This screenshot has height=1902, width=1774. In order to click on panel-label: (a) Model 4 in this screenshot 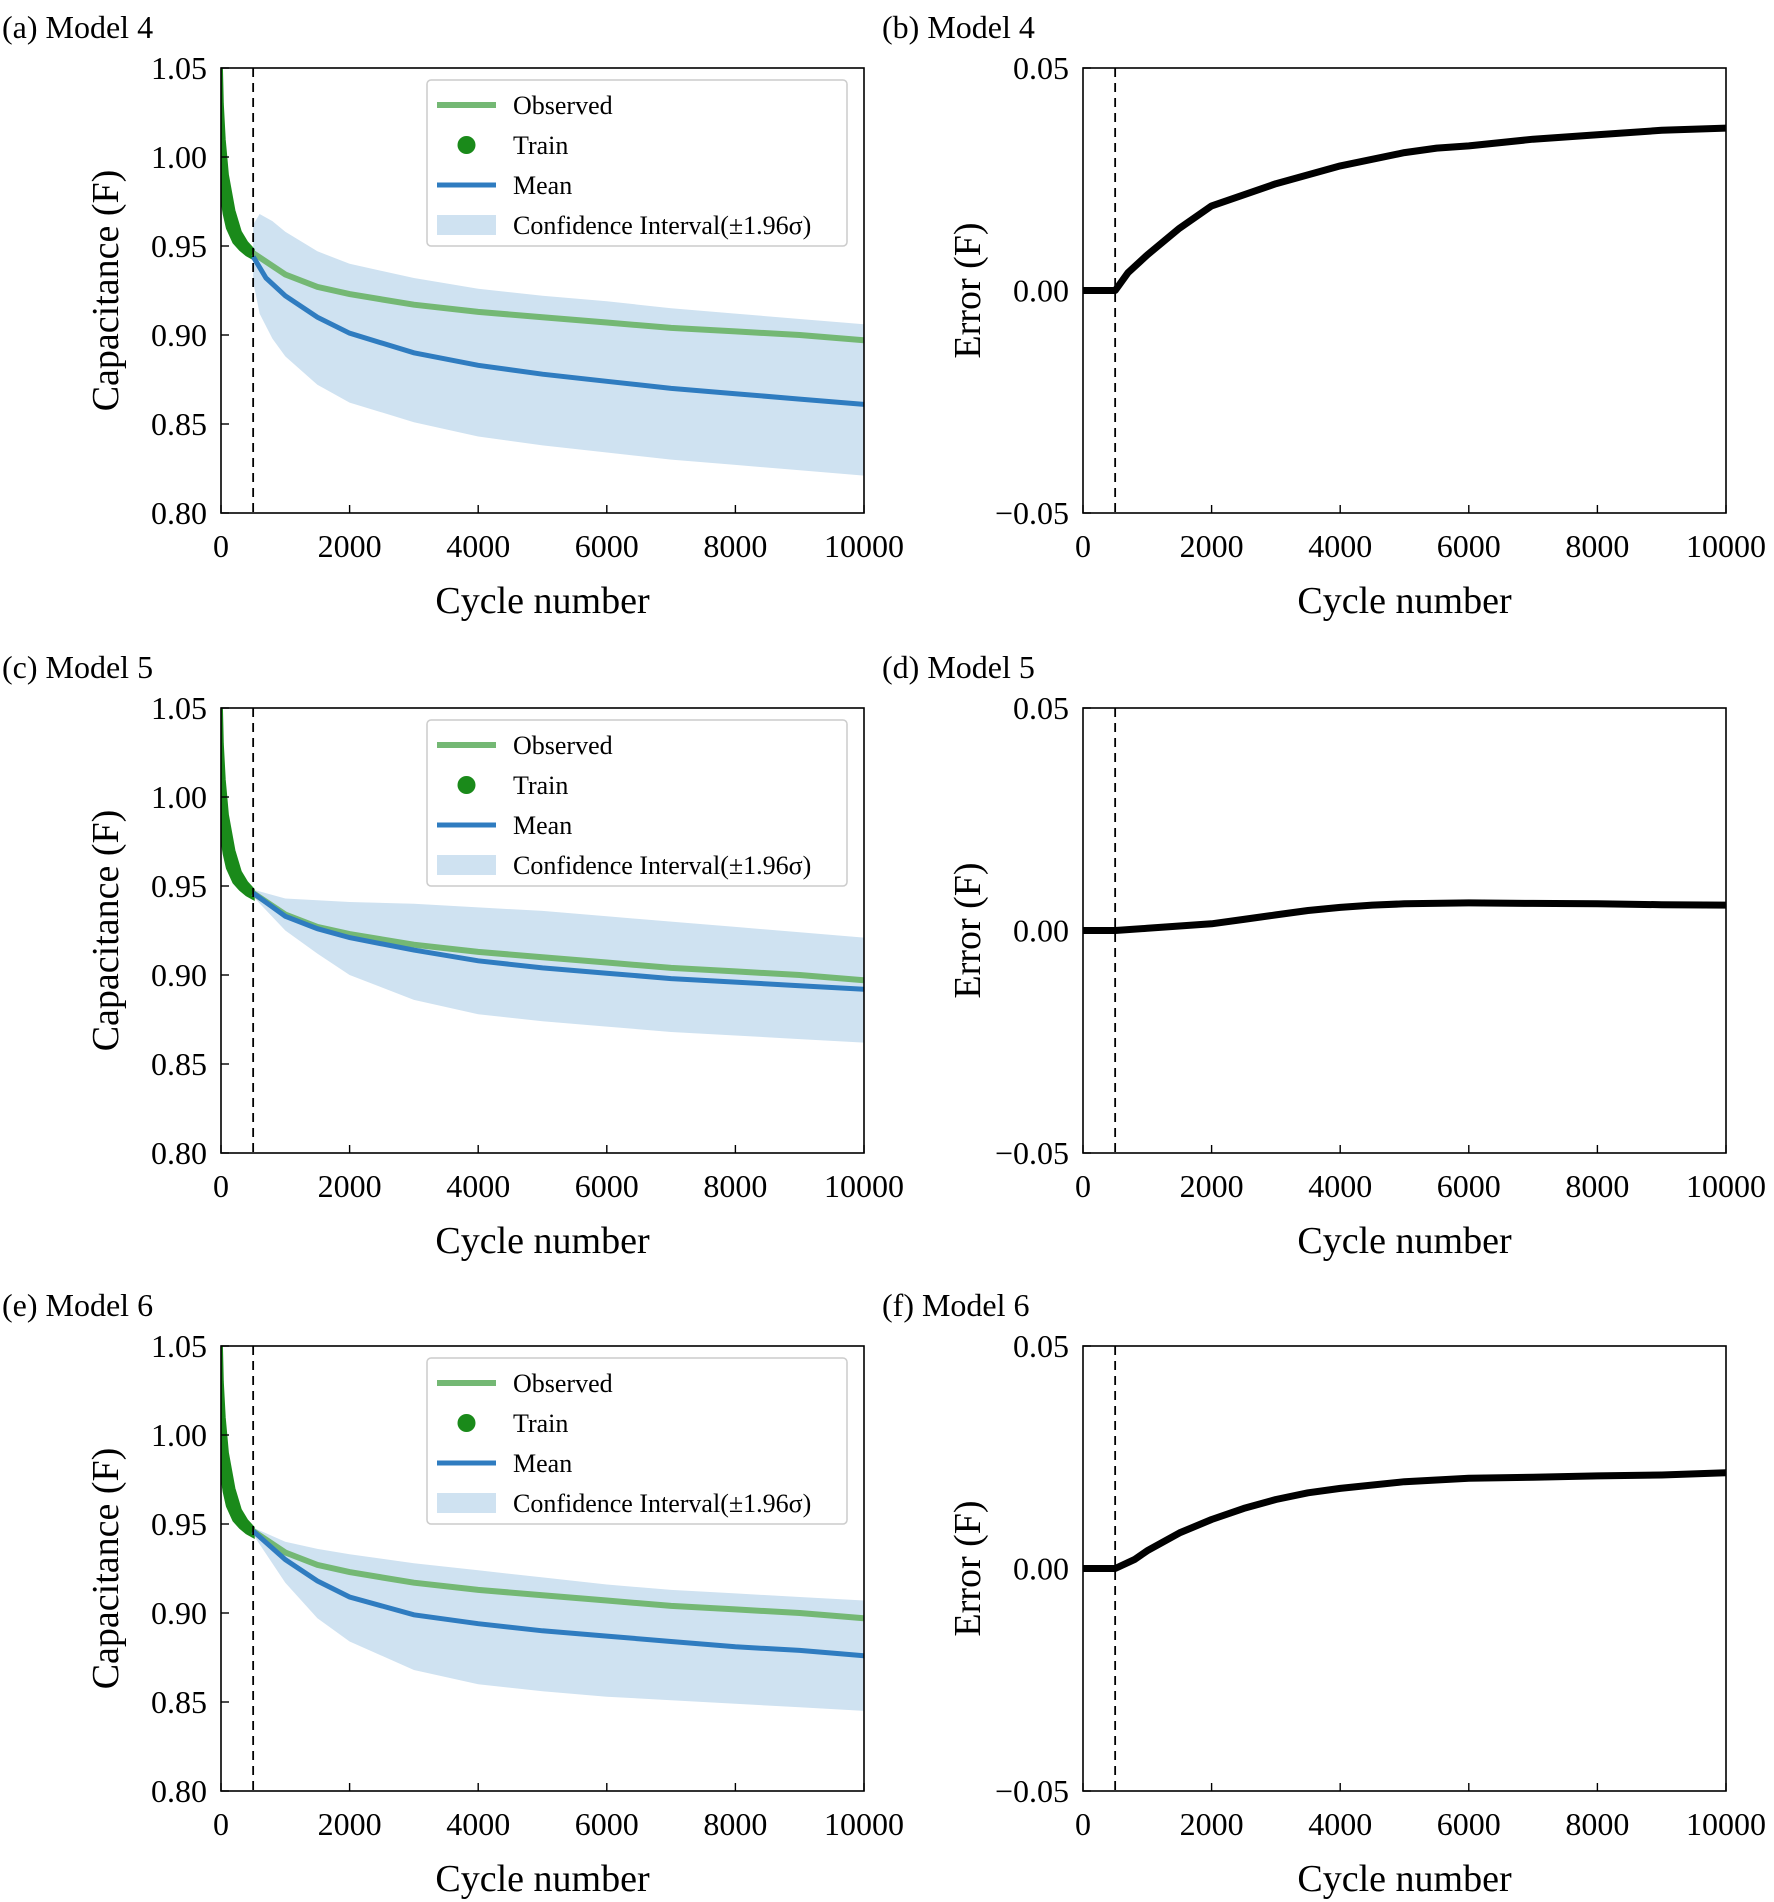, I will do `click(77, 27)`.